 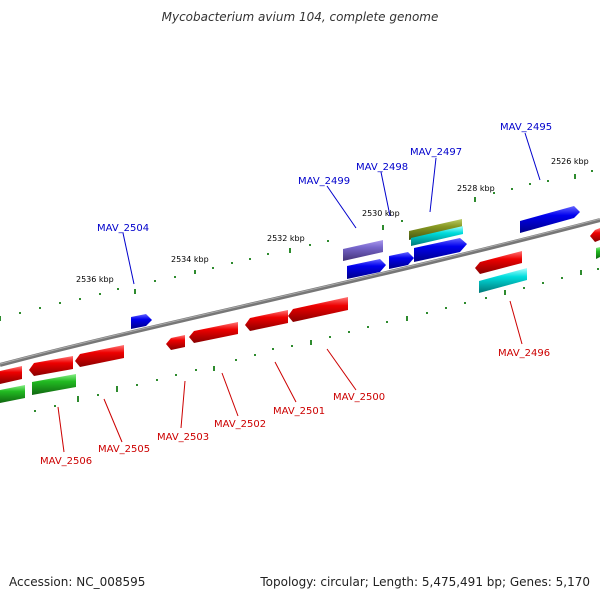 I want to click on label-mav-2497: MAV_2497, so click(x=436, y=152).